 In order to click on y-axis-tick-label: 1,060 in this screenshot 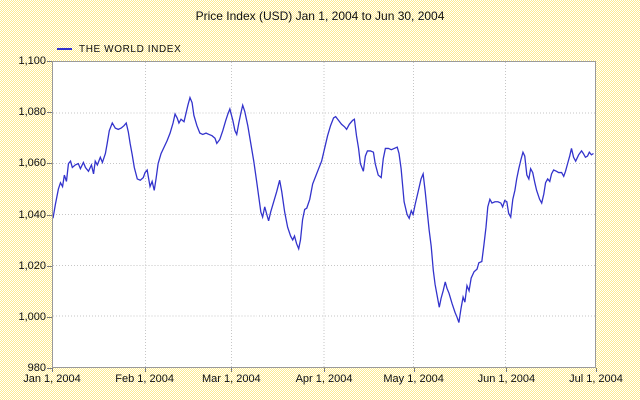, I will do `click(32, 163)`.